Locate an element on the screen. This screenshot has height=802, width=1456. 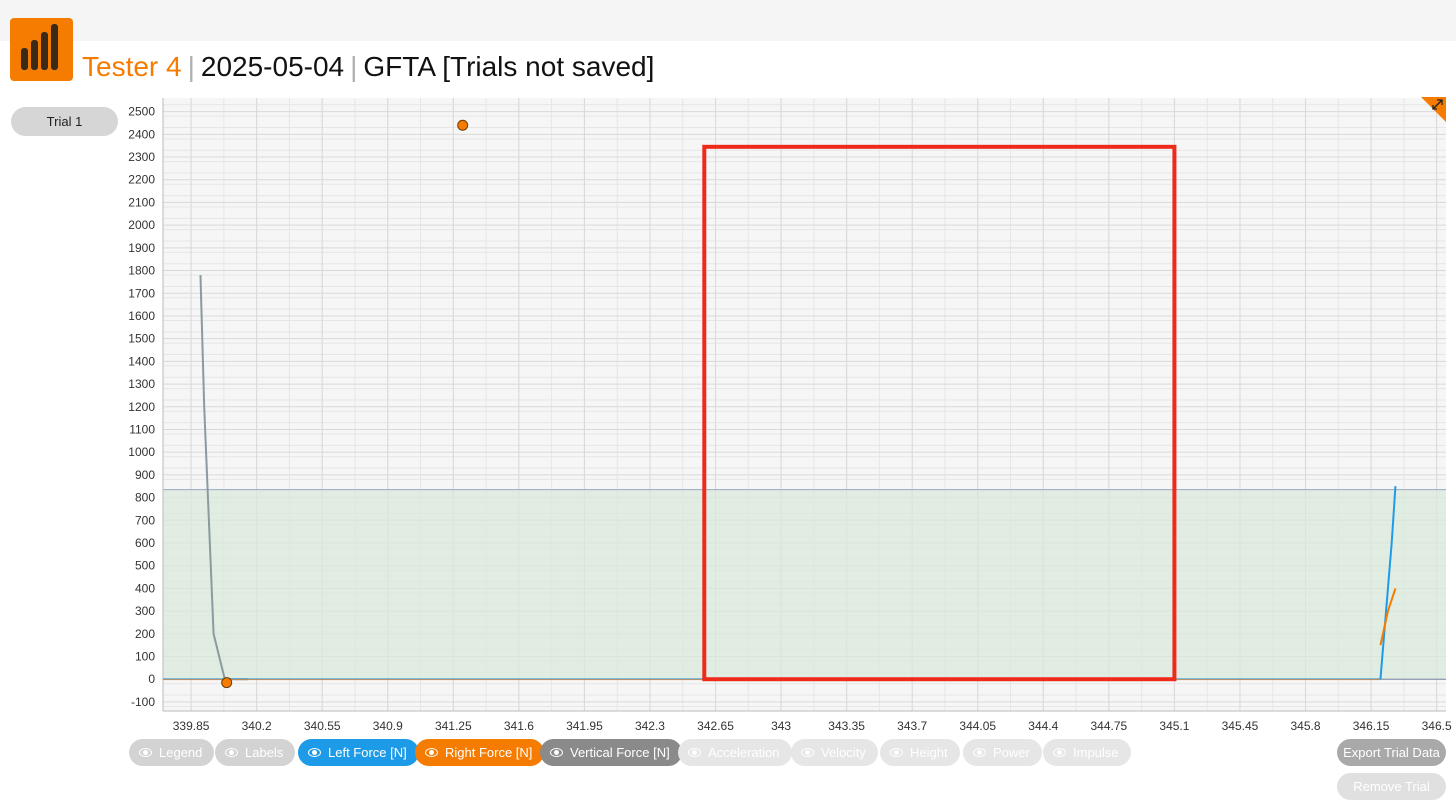
y-tick-label: 1600 is located at coordinates (141, 316).